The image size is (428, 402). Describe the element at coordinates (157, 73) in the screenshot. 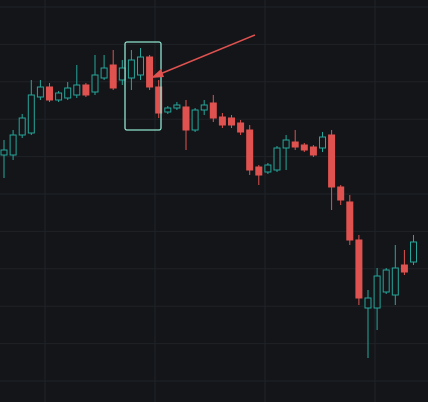

I see `arrow-head` at that location.